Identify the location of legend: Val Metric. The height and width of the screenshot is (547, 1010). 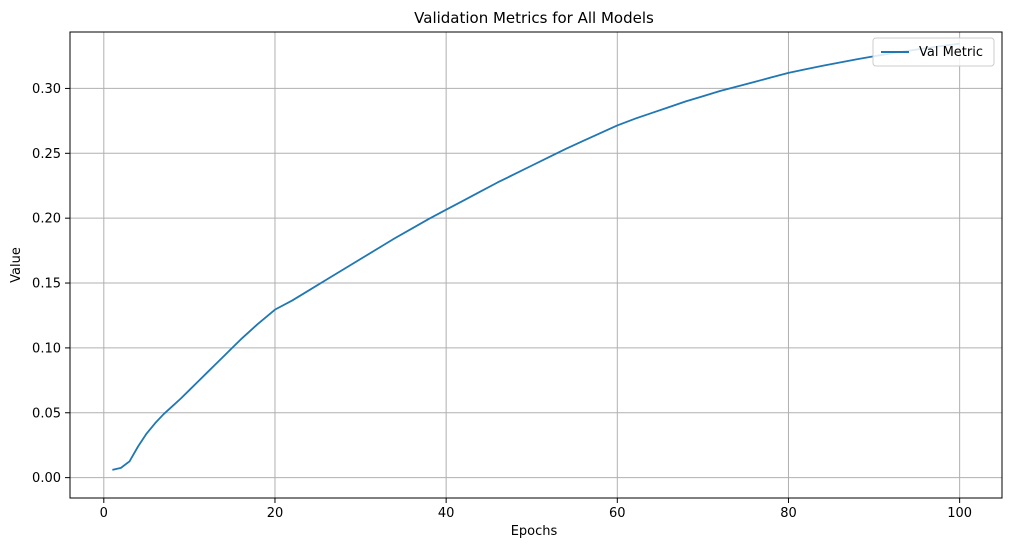
(933, 52).